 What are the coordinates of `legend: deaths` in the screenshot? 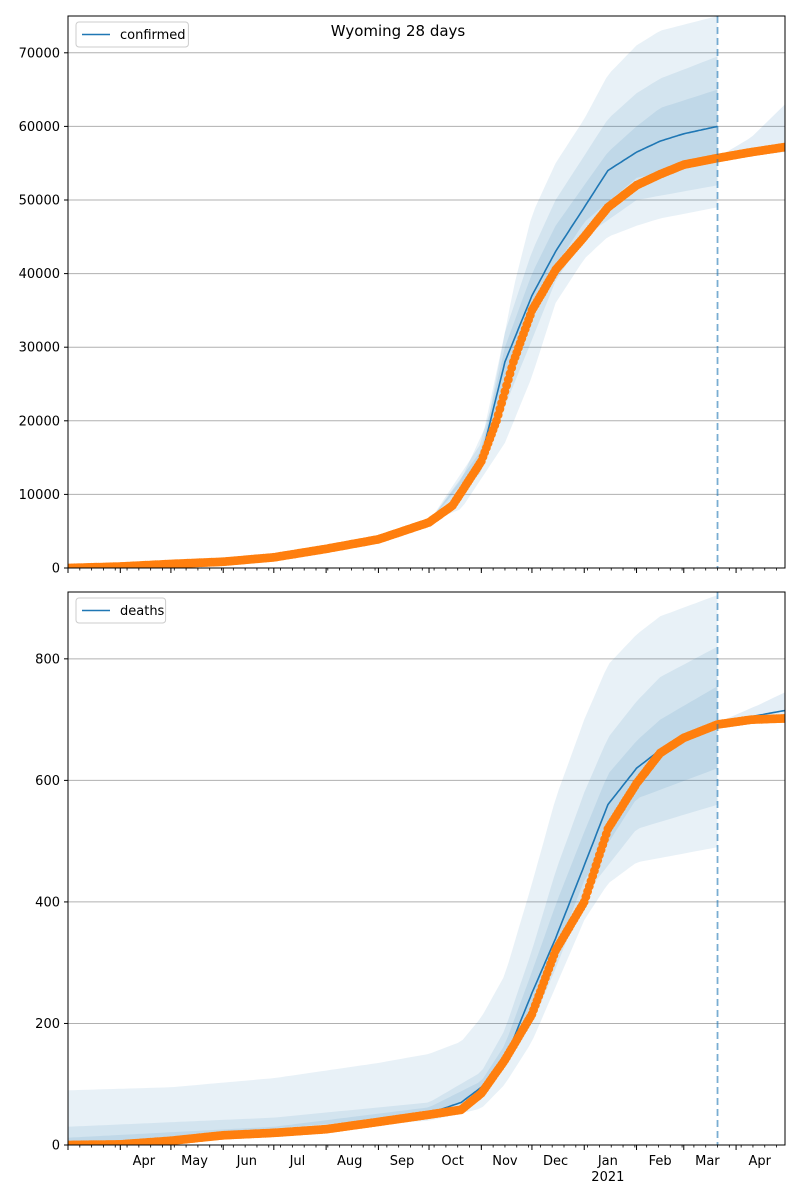 It's located at (121, 610).